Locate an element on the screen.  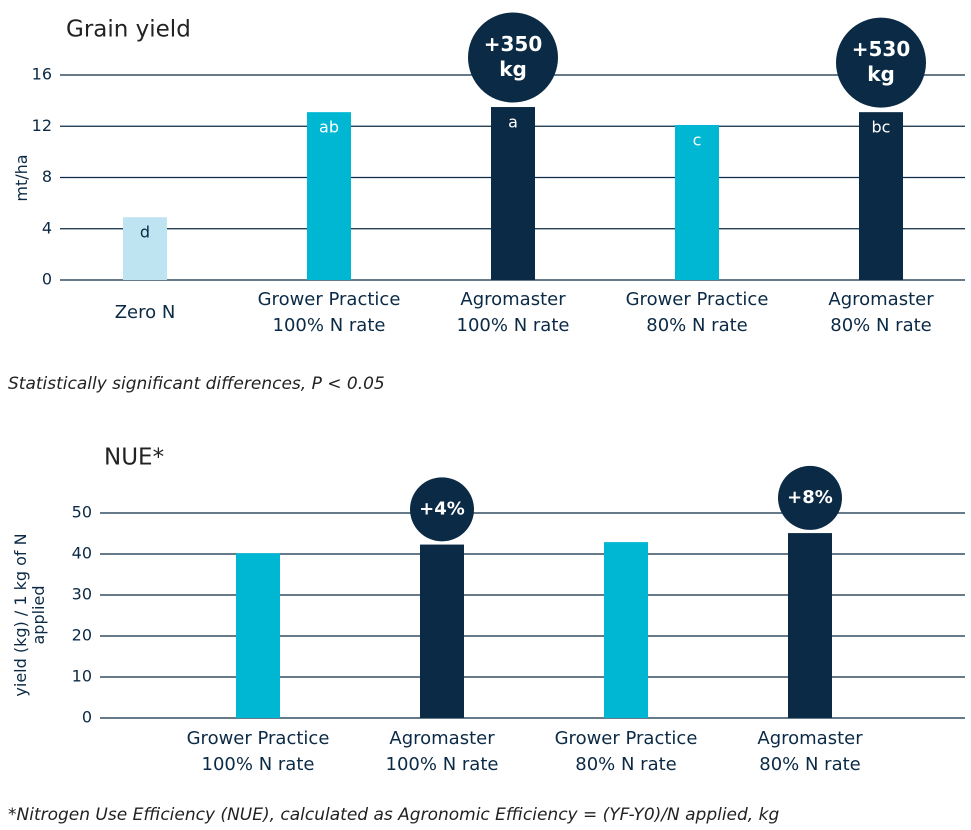
y-tick-label: 12 is located at coordinates (42, 125).